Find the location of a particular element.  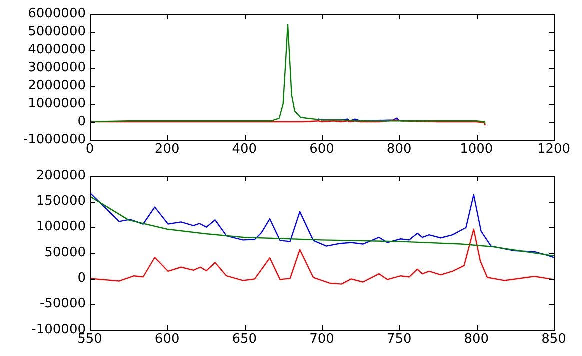

x-tick-label: 700 is located at coordinates (322, 340).